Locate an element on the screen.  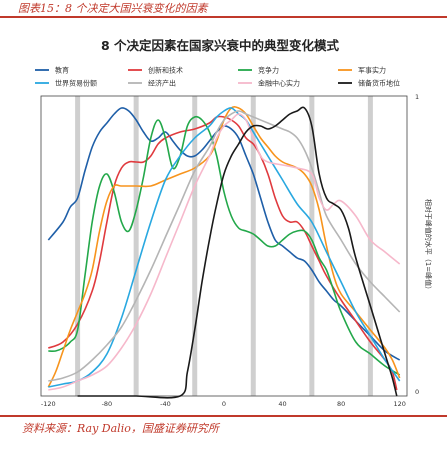
x-tick-label: -120 is located at coordinates (48, 404).